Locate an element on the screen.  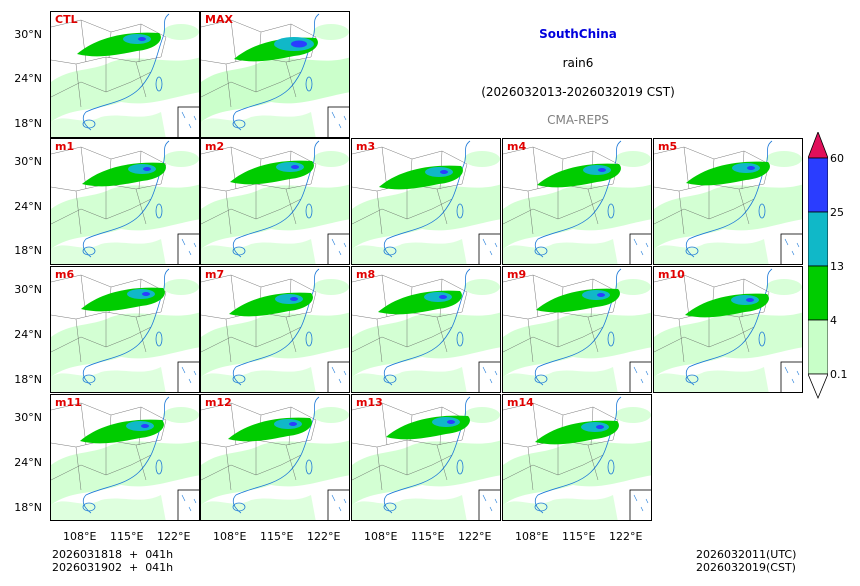
map-panel-m10: m10 is located at coordinates (728, 329).